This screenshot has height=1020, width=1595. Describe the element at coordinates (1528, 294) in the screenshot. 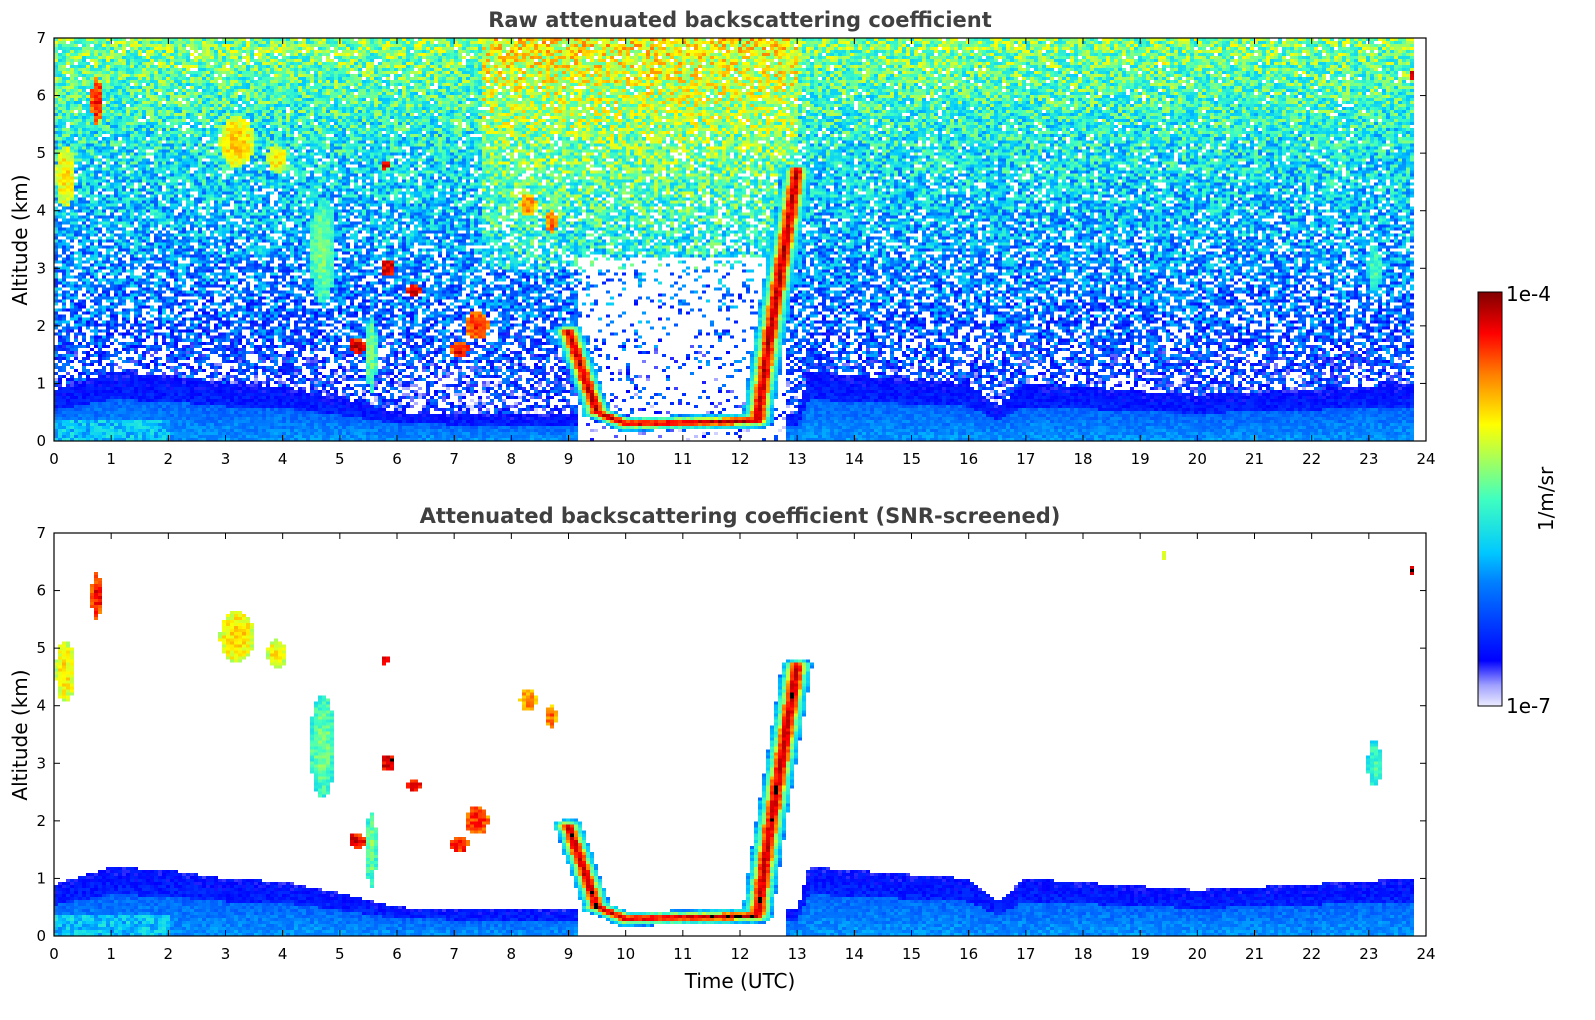

I see `colorbar-max-label: 1e-4` at that location.